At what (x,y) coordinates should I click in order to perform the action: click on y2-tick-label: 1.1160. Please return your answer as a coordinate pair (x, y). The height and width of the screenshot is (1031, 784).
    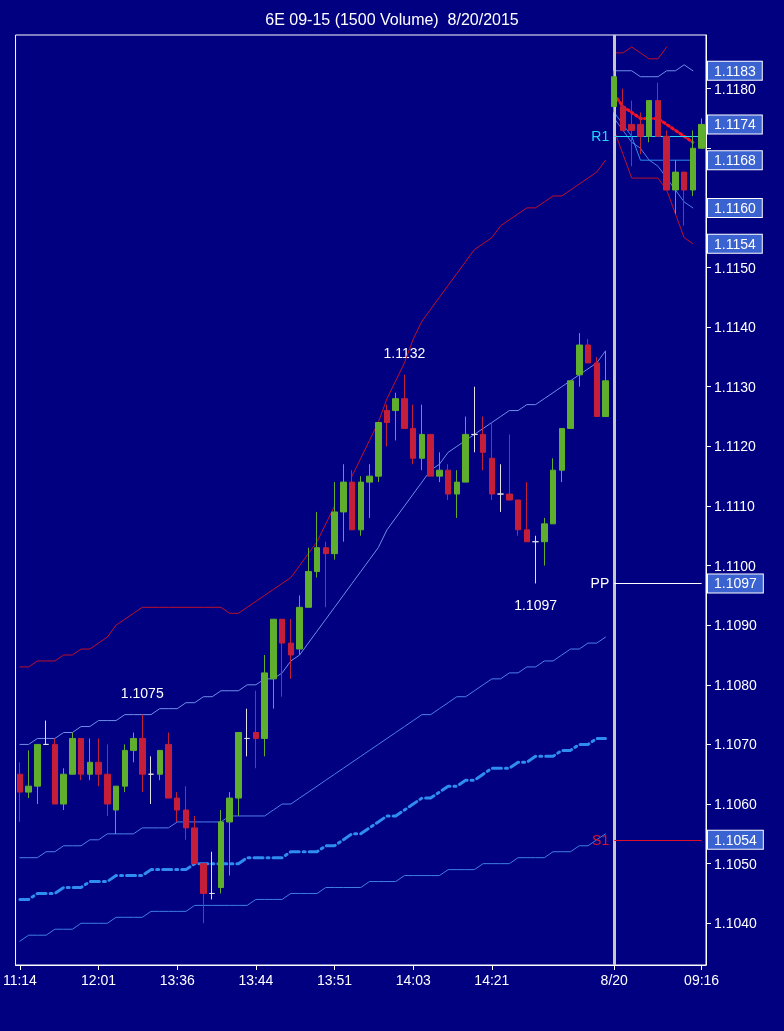
    Looking at the image, I should click on (735, 207).